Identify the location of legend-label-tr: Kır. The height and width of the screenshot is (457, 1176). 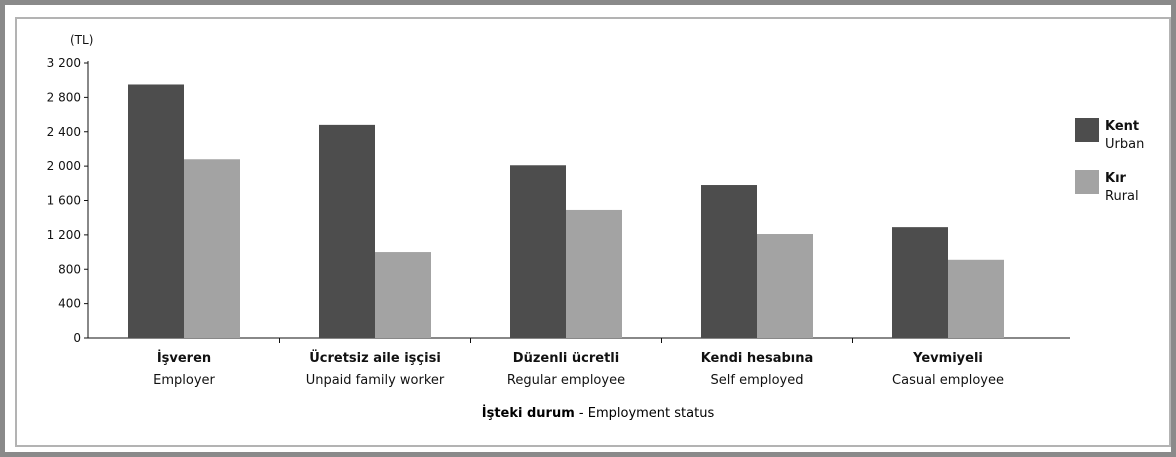
(1116, 178).